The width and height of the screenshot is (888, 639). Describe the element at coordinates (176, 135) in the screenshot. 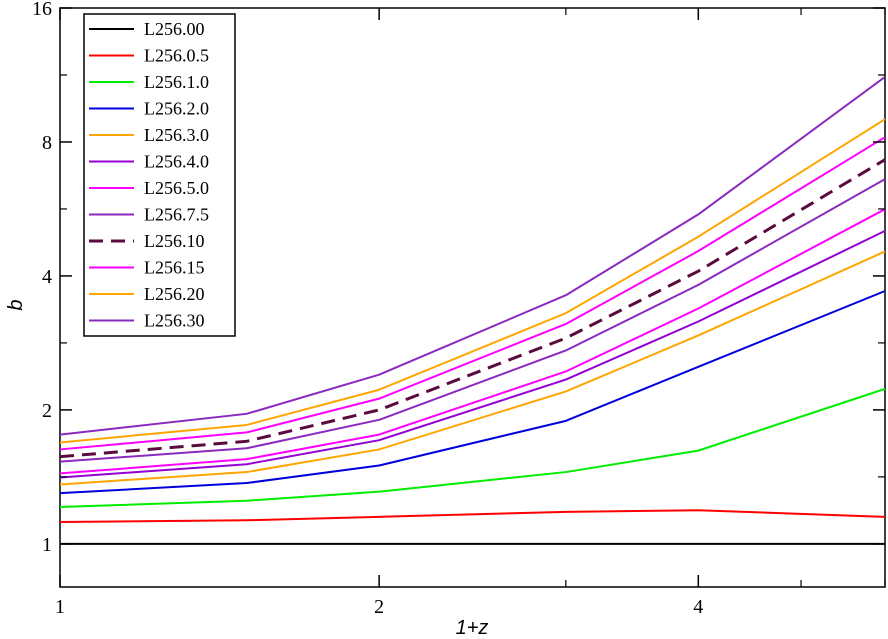

I see `legend-label: L256.3.0` at that location.